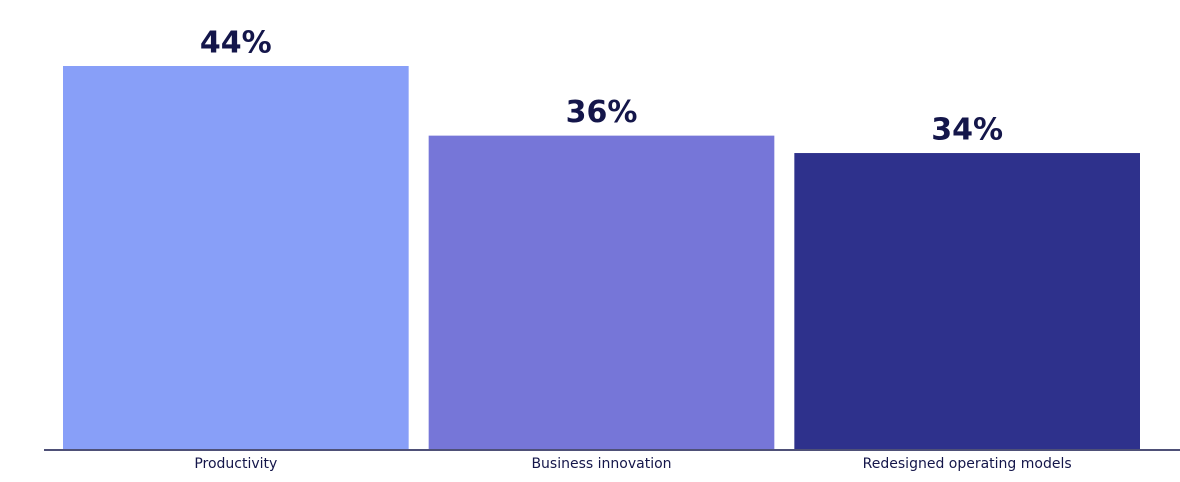 This screenshot has height=482, width=1180. I want to click on value-label: 44%, so click(236, 43).